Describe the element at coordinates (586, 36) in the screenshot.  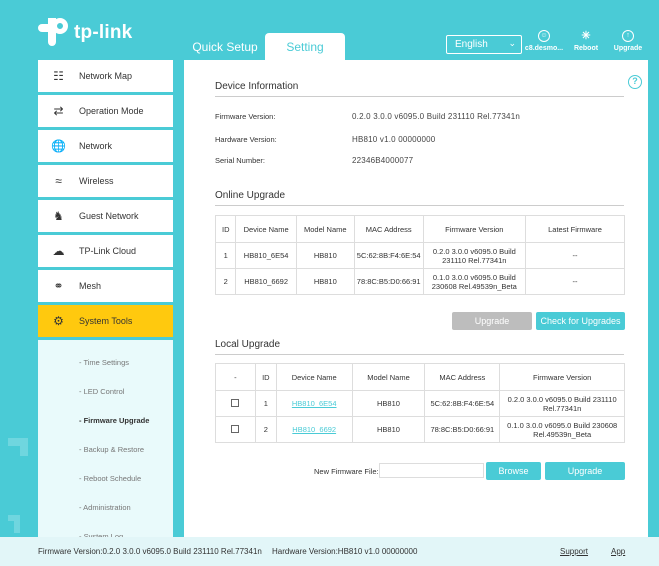
I see `reboot-icon: ✳` at that location.